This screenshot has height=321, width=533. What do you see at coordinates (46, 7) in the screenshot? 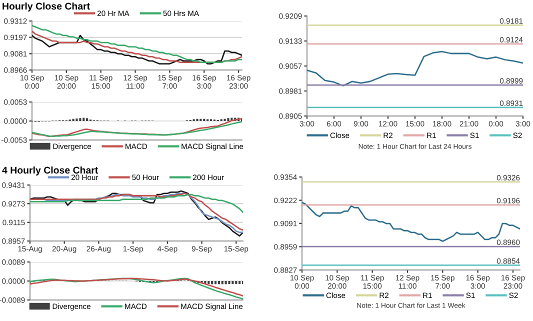
I see `chart-title: Hourly Close Chart` at bounding box center [46, 7].